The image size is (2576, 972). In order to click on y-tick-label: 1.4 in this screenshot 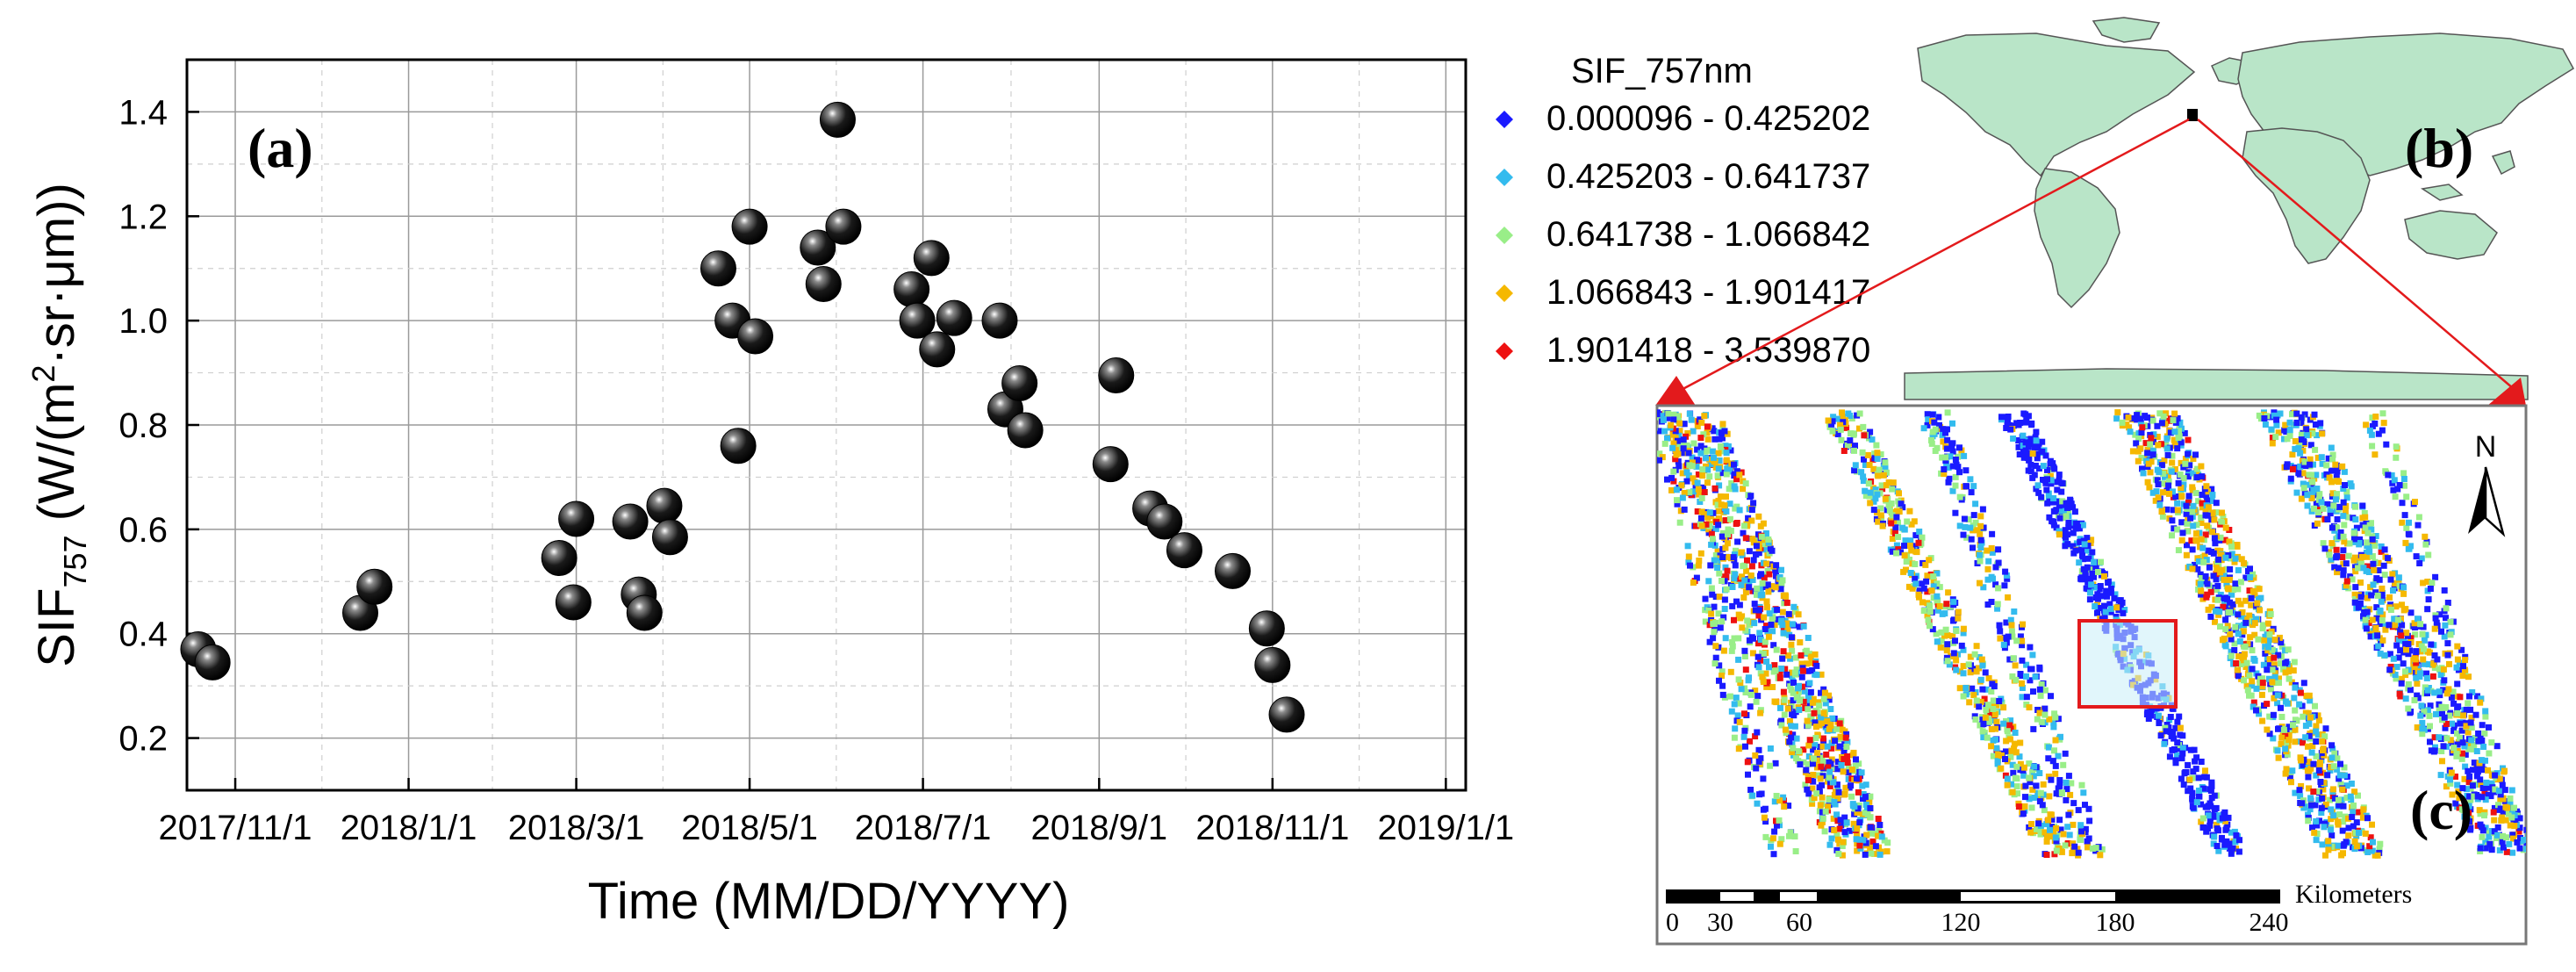, I will do `click(143, 112)`.